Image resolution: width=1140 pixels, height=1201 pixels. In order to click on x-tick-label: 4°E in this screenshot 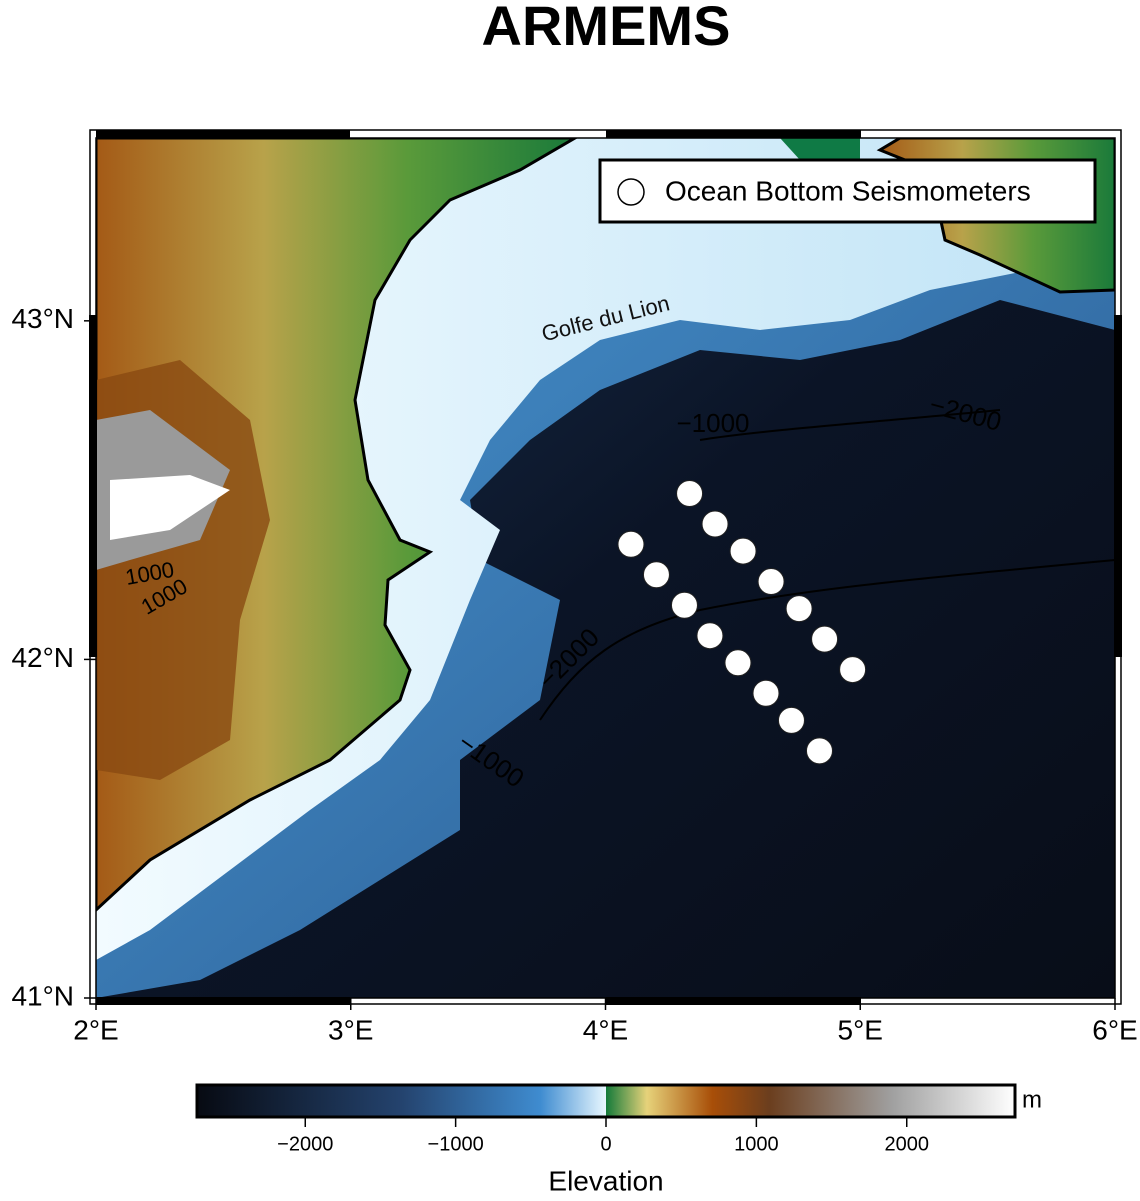, I will do `click(605, 1029)`.